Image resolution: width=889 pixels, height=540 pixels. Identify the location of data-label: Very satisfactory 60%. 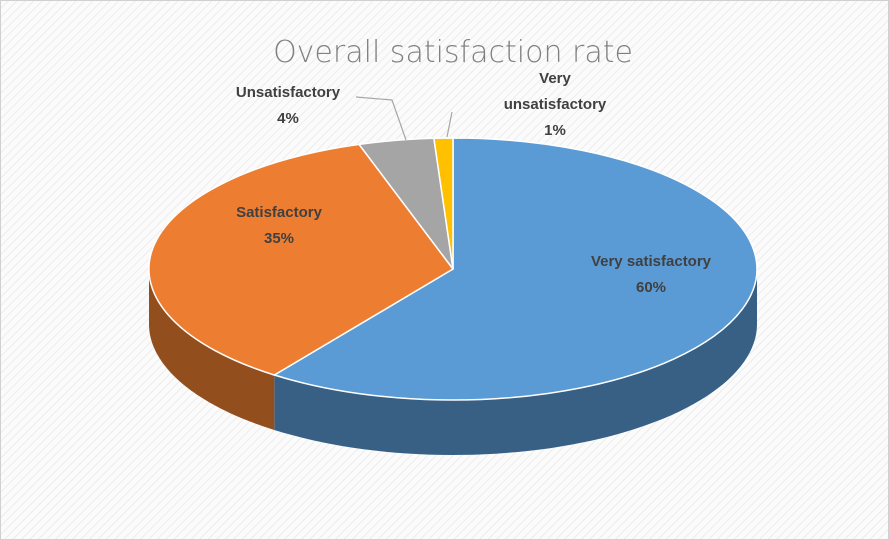
(651, 275).